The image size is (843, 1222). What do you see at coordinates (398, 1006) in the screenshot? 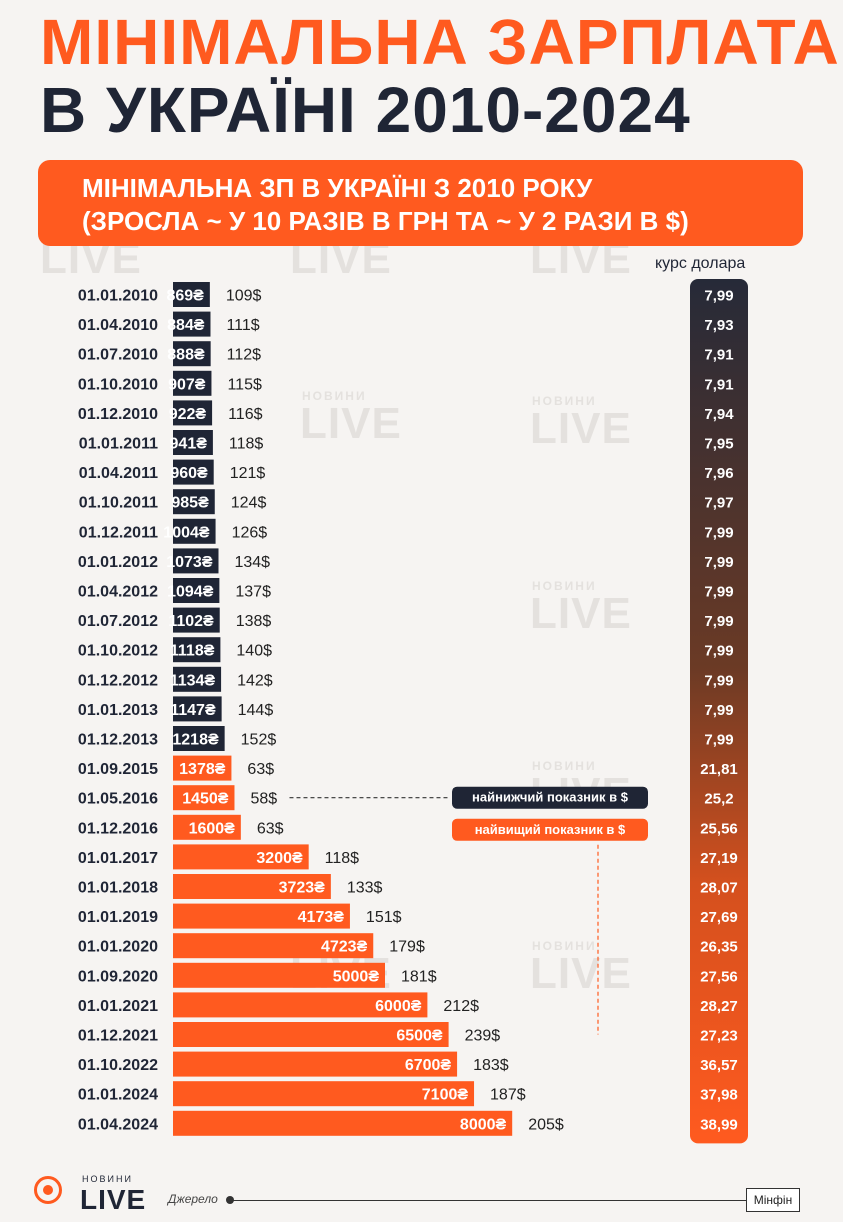
I see `uah-value-label: 6000₴` at bounding box center [398, 1006].